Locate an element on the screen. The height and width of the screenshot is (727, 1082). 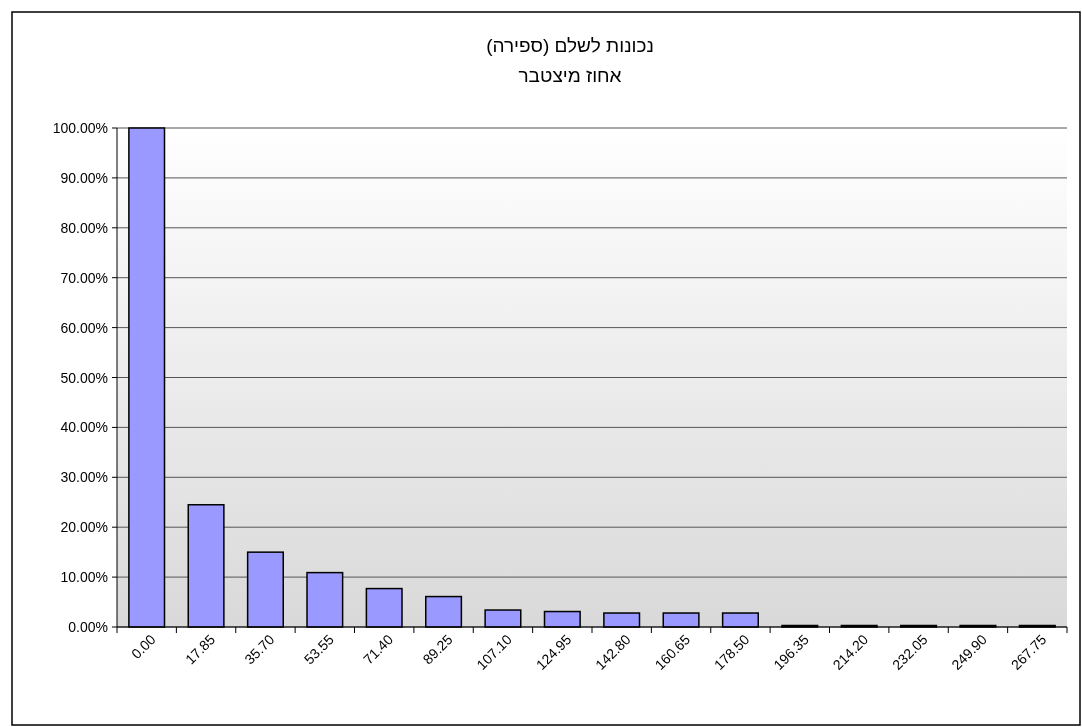
y-tick-label: 30.00% is located at coordinates (84, 477).